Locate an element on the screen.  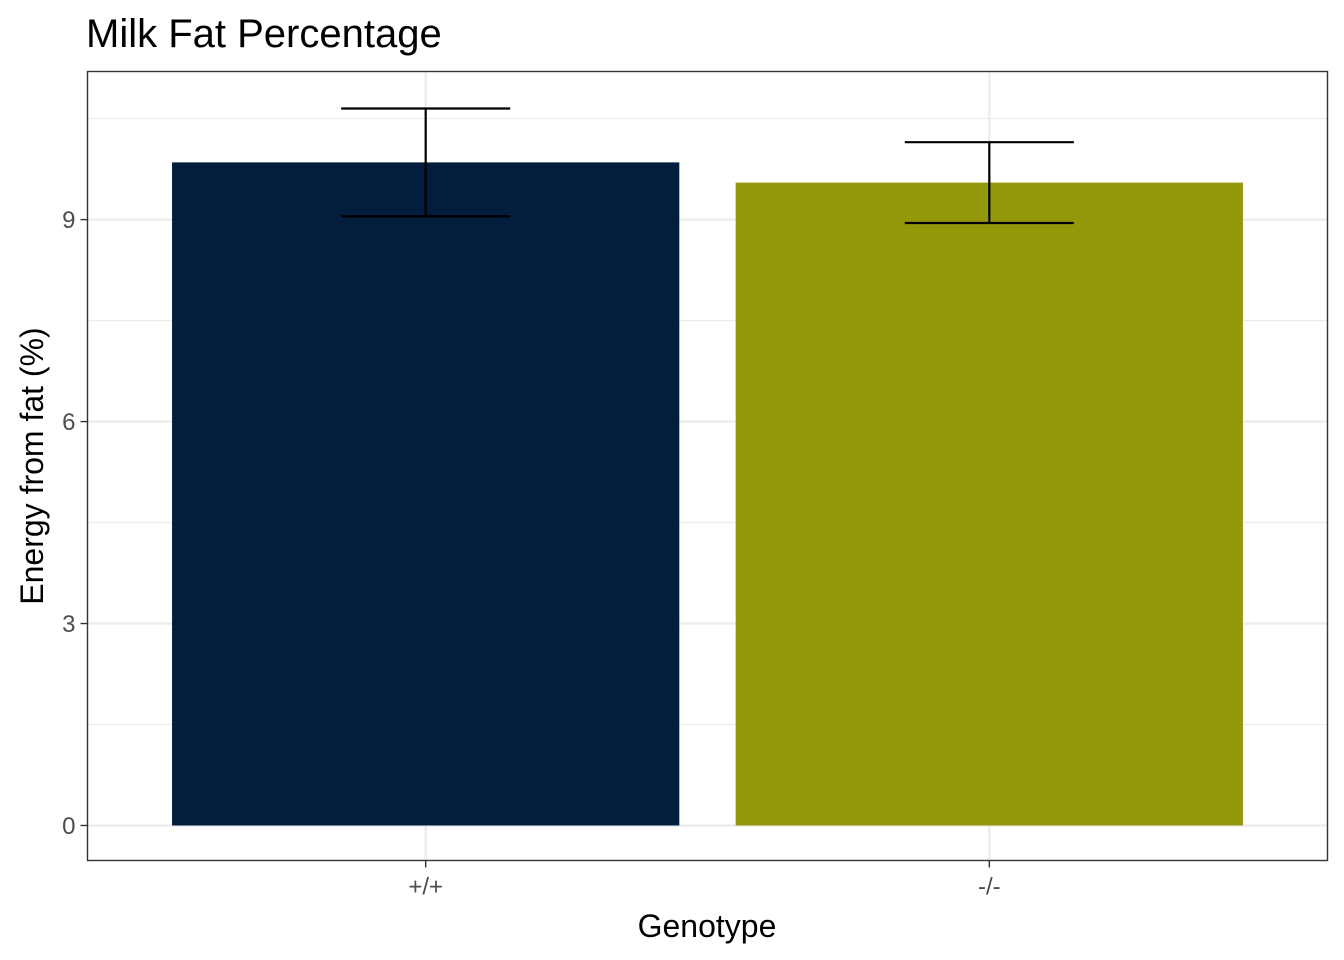
x-axis-title: Genotype is located at coordinates (707, 926).